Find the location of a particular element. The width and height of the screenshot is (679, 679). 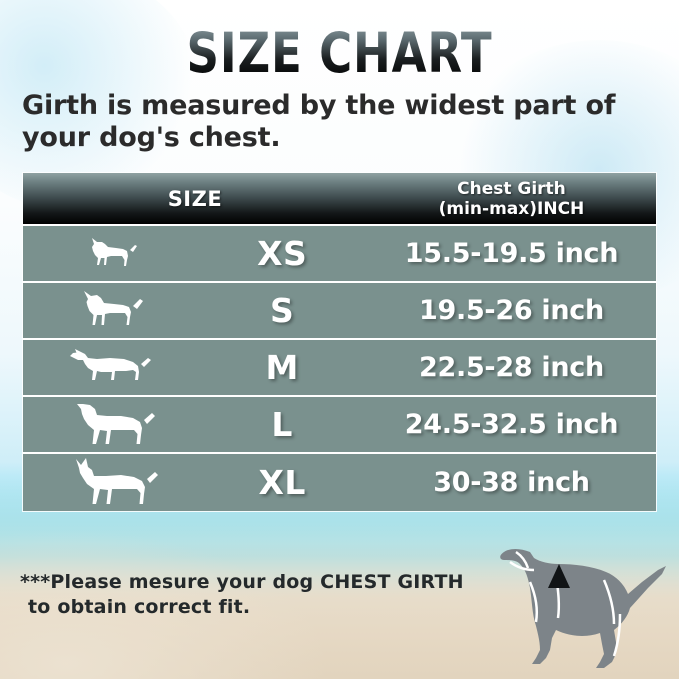

girth-value: 19.5-26 inch is located at coordinates (511, 310).